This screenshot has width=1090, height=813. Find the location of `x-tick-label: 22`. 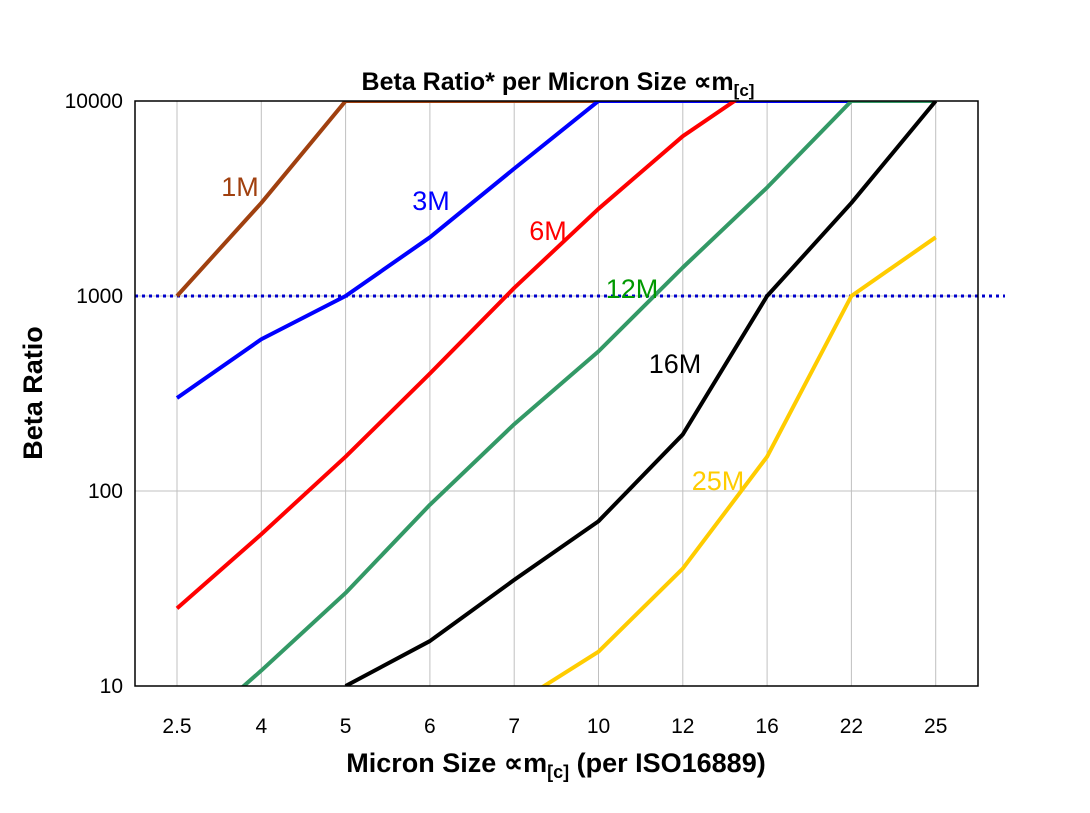

x-tick-label: 22 is located at coordinates (851, 726).